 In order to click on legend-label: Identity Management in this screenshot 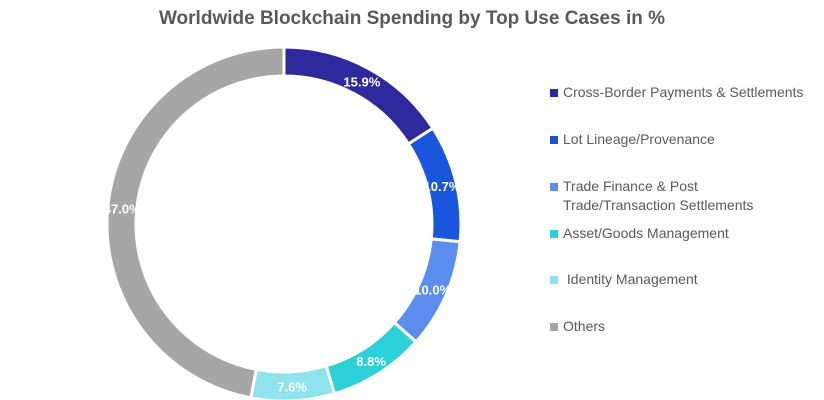, I will do `click(630, 279)`.